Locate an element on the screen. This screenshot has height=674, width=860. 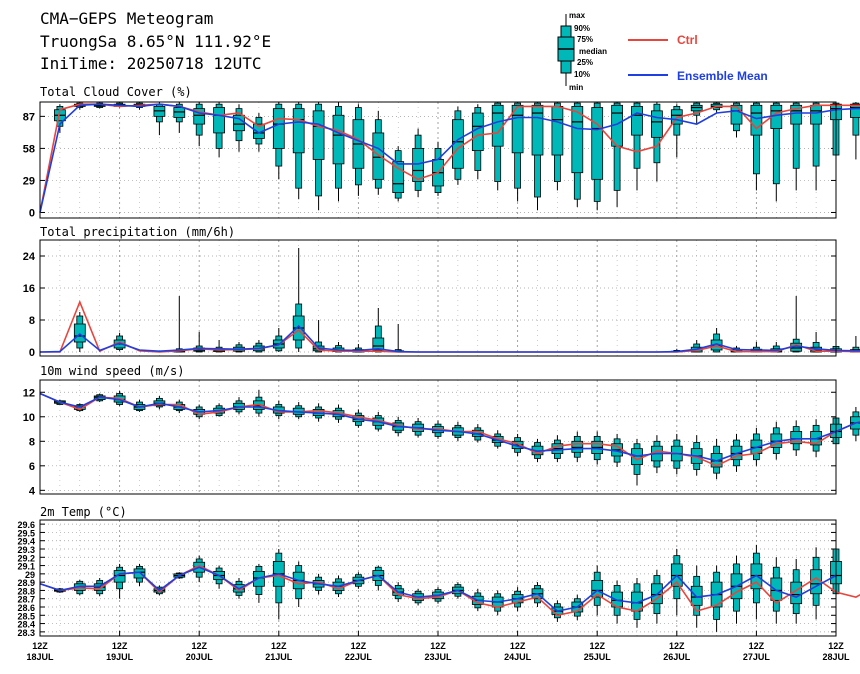
y-tick-label: 28.8 is located at coordinates (26, 591).